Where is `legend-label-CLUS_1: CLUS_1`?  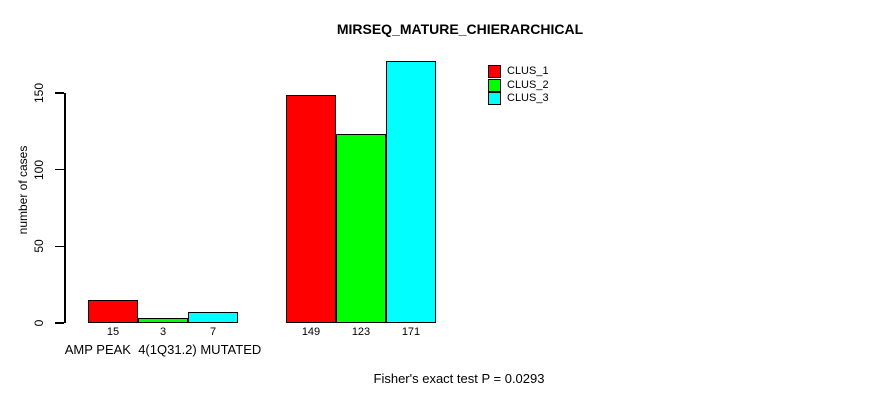
legend-label-CLUS_1: CLUS_1 is located at coordinates (528, 71).